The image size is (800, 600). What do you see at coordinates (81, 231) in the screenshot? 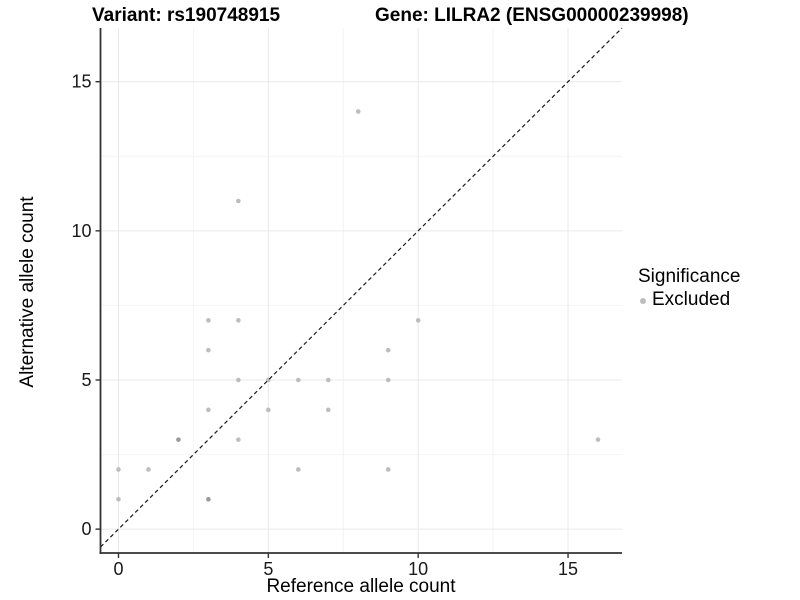
I see `y-tick-label: 10` at bounding box center [81, 231].